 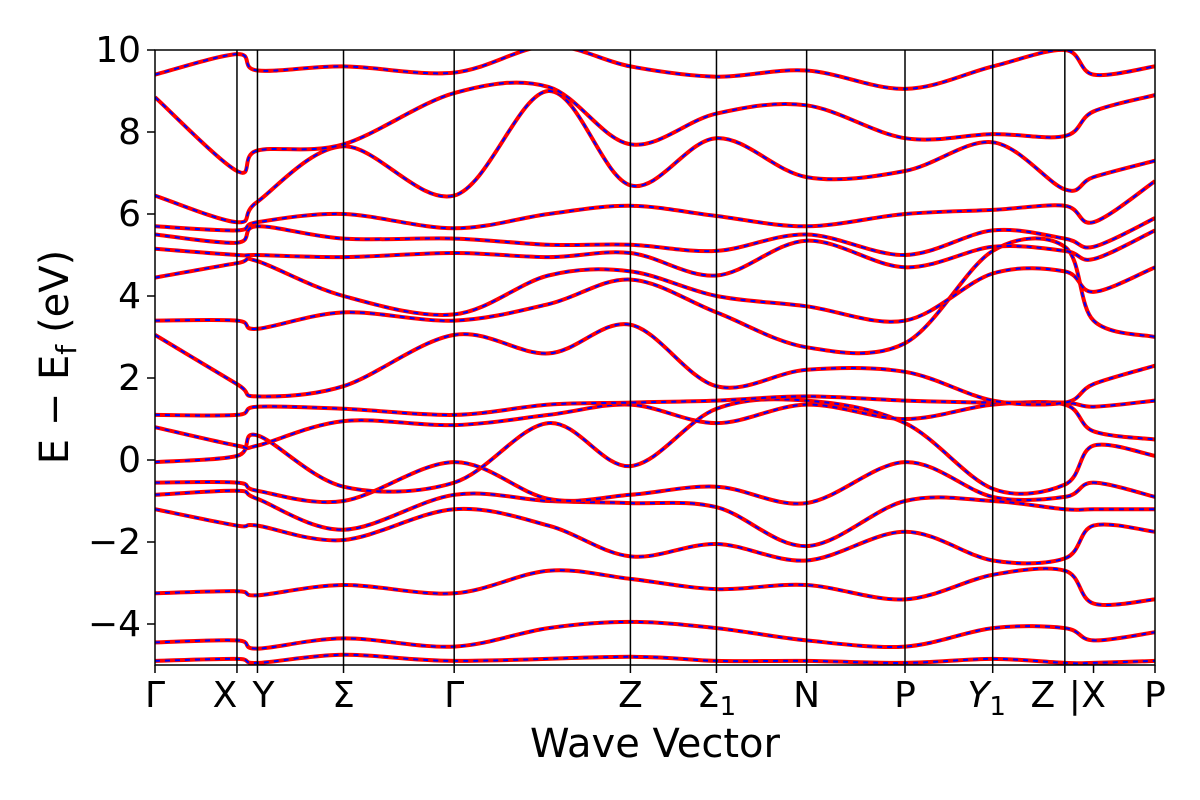 What do you see at coordinates (129, 214) in the screenshot?
I see `y-tick-label-2: 6` at bounding box center [129, 214].